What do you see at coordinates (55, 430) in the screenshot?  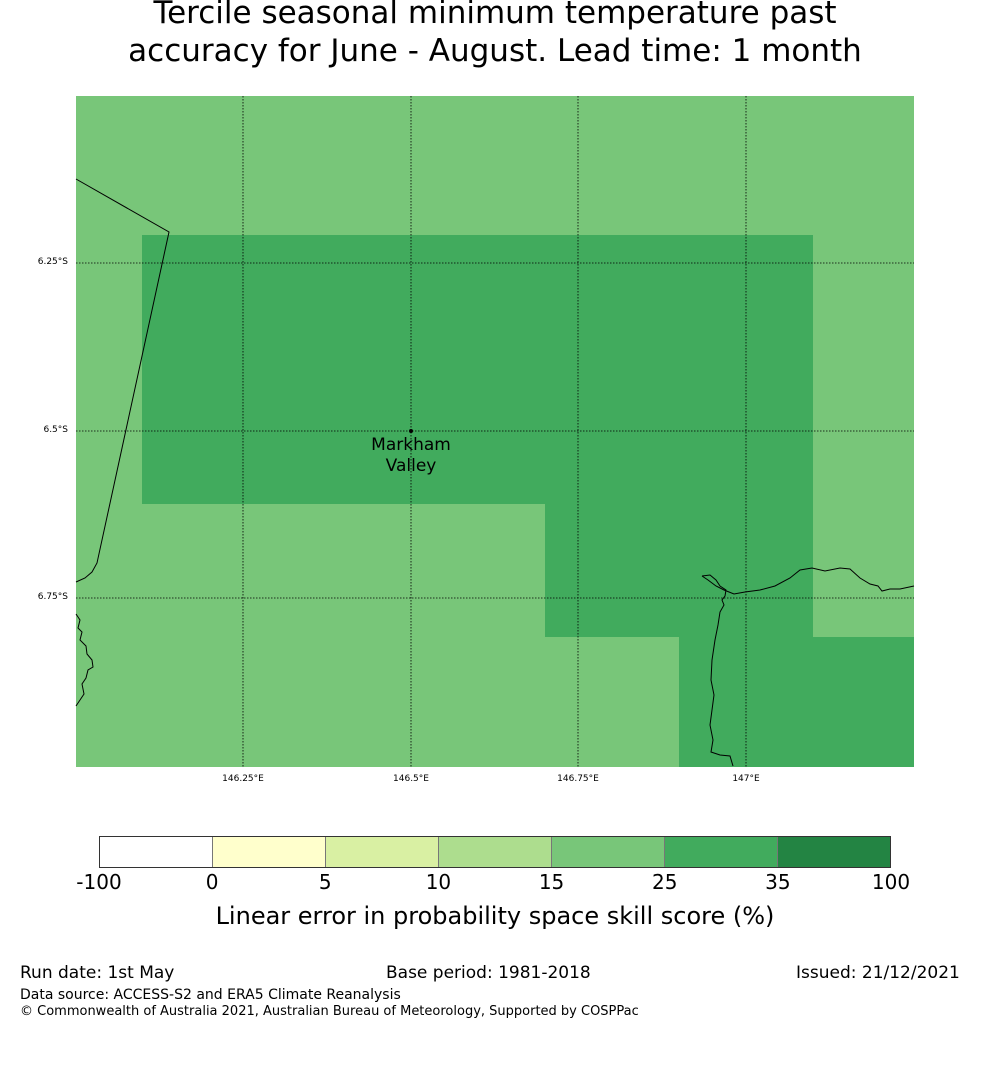 I see `lat-label-6-5: 6.5°S` at bounding box center [55, 430].